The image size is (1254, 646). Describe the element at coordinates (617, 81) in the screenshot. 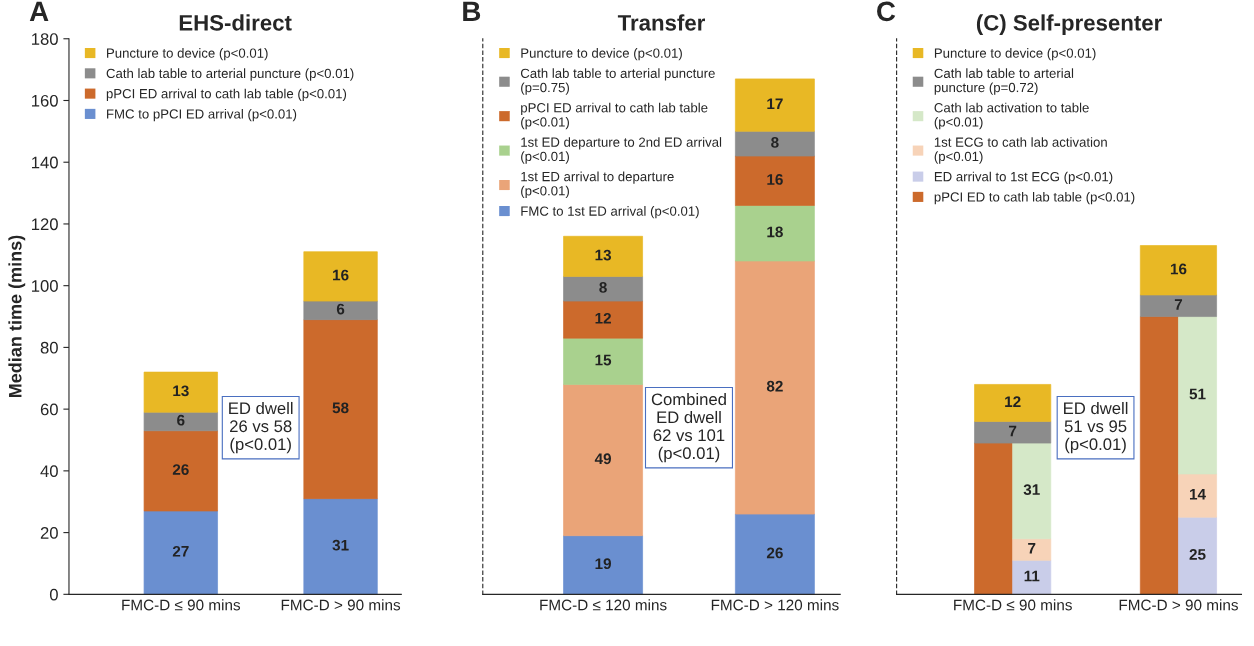

I see `legend-label: Cath lab table to arterial puncture (p=0.75)` at that location.